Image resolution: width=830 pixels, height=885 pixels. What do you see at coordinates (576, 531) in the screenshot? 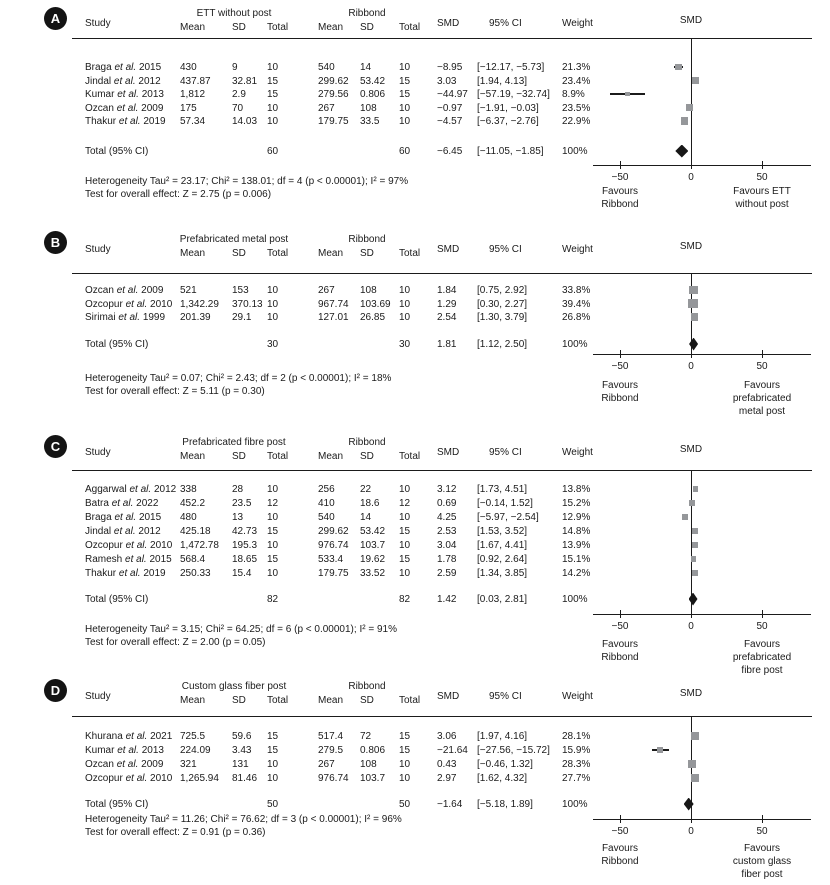
I see `weight-value: 14.8%` at bounding box center [576, 531].